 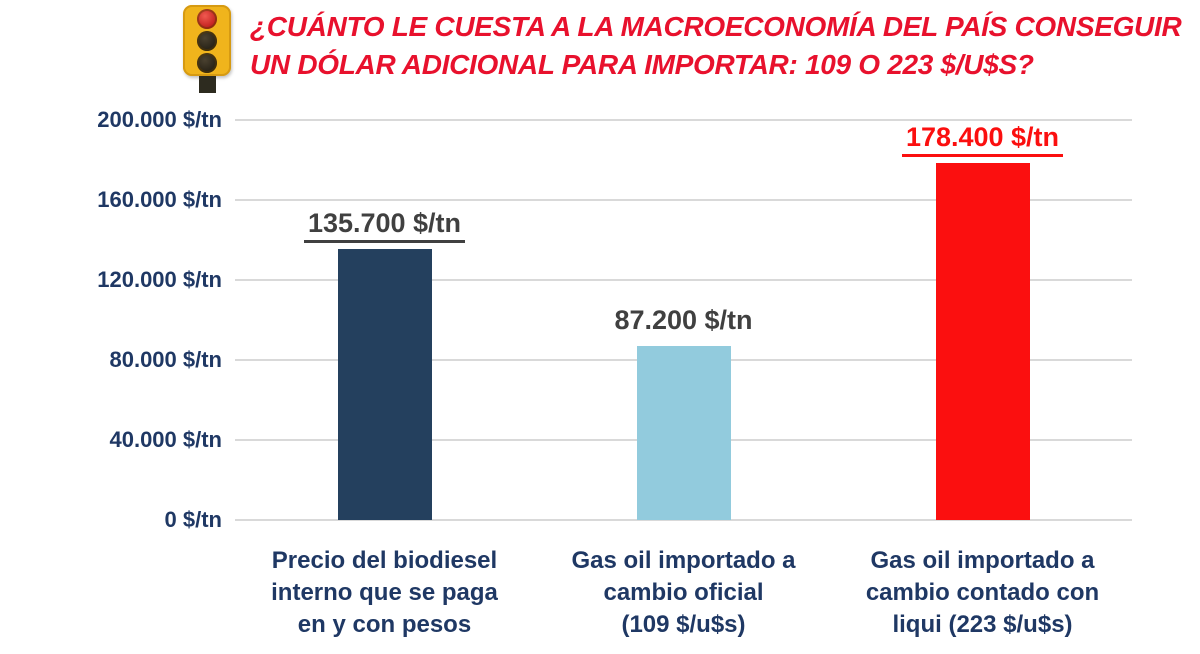 What do you see at coordinates (159, 119) in the screenshot?
I see `y-axis-tick-label: 200.000 $/tn` at bounding box center [159, 119].